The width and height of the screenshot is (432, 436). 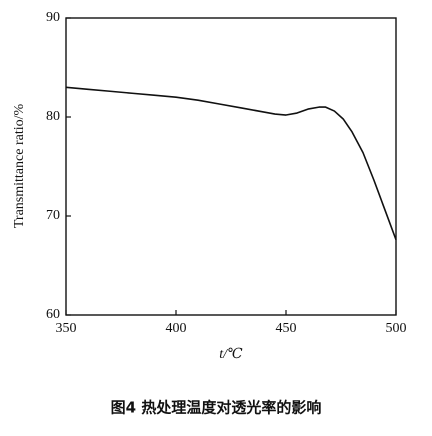 I want to click on y-tick-label: 90, so click(x=53, y=17).